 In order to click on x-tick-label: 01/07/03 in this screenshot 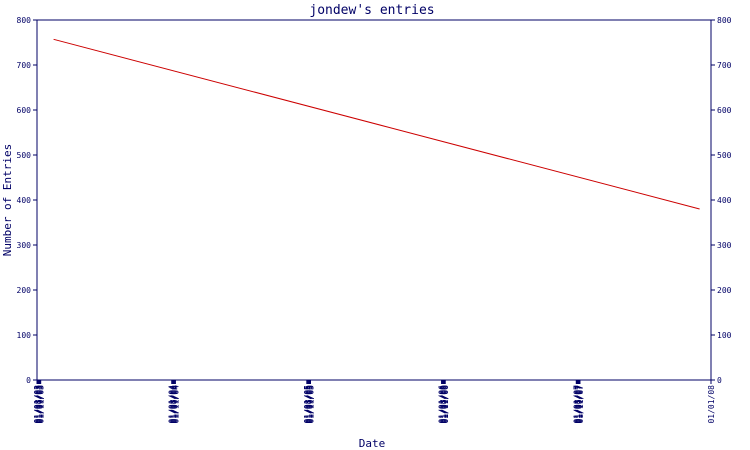, I will do `click(39, 404)`.